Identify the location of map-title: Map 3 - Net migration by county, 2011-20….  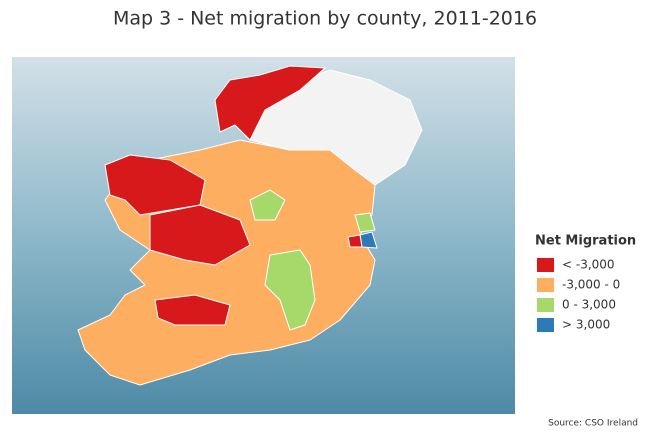
(325, 19).